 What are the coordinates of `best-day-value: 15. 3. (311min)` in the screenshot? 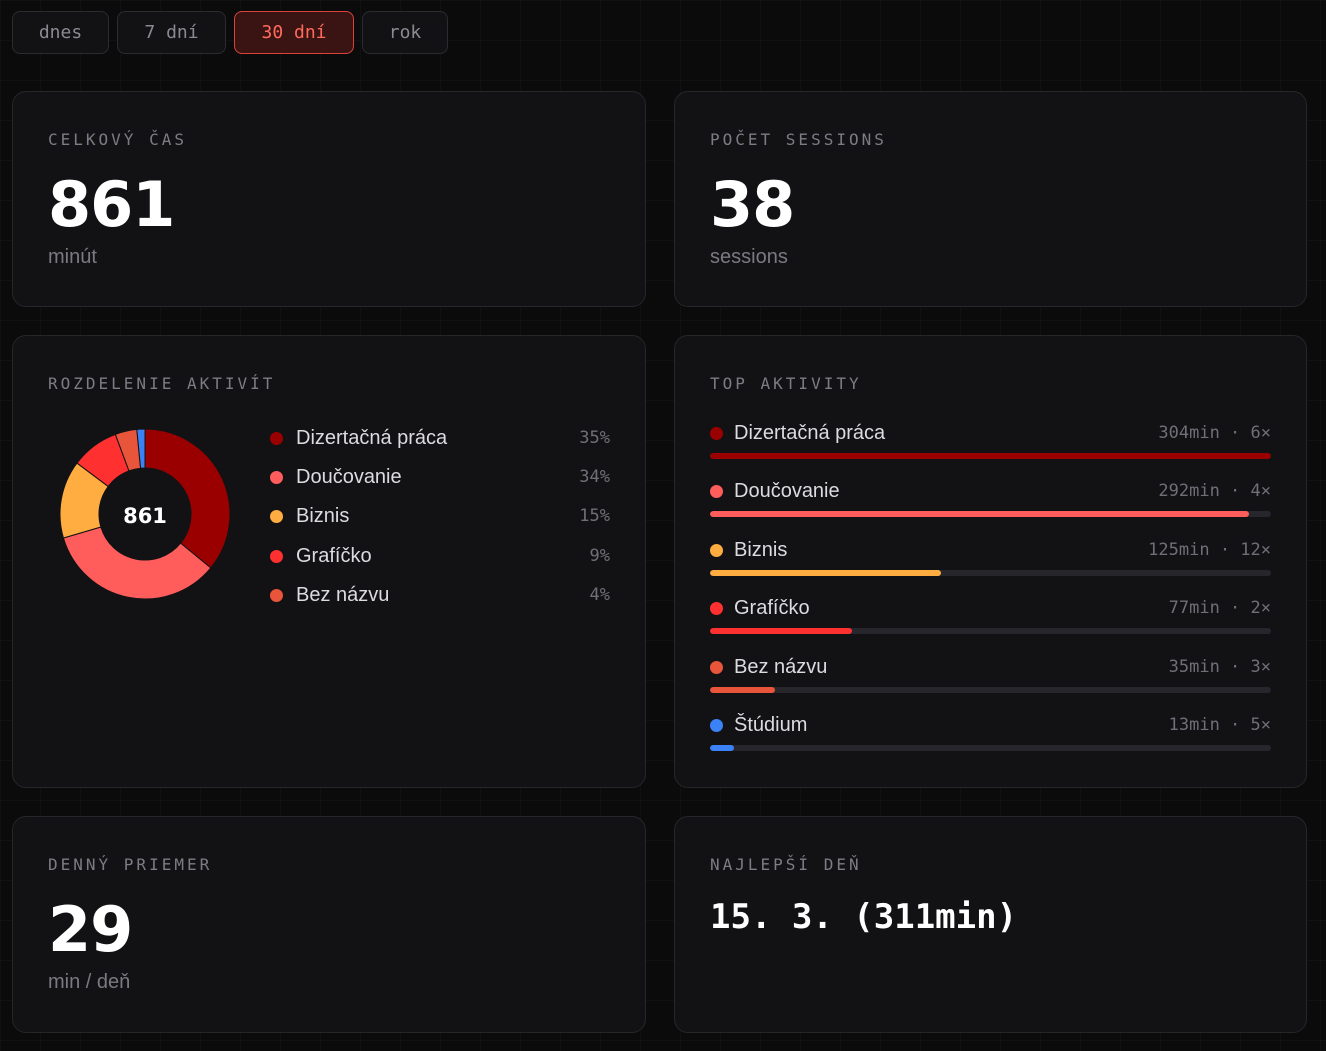 It's located at (864, 917).